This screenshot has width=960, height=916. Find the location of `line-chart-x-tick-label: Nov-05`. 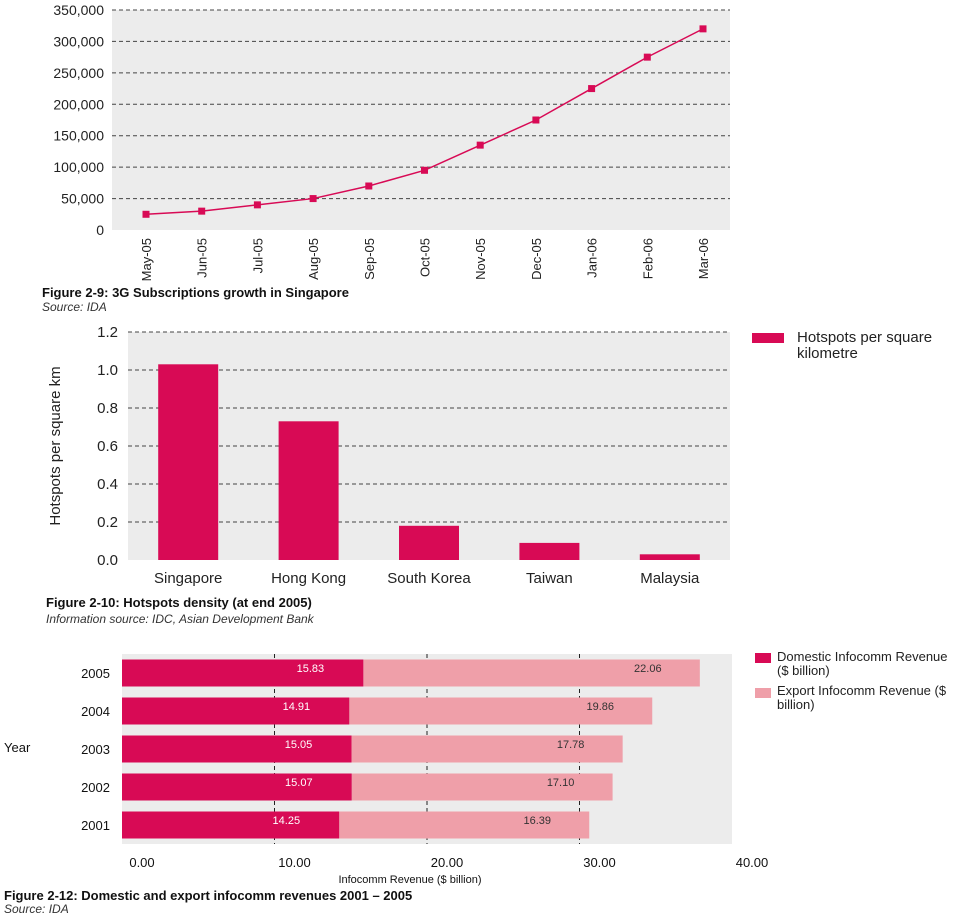

line-chart-x-tick-label: Nov-05 is located at coordinates (480, 259).